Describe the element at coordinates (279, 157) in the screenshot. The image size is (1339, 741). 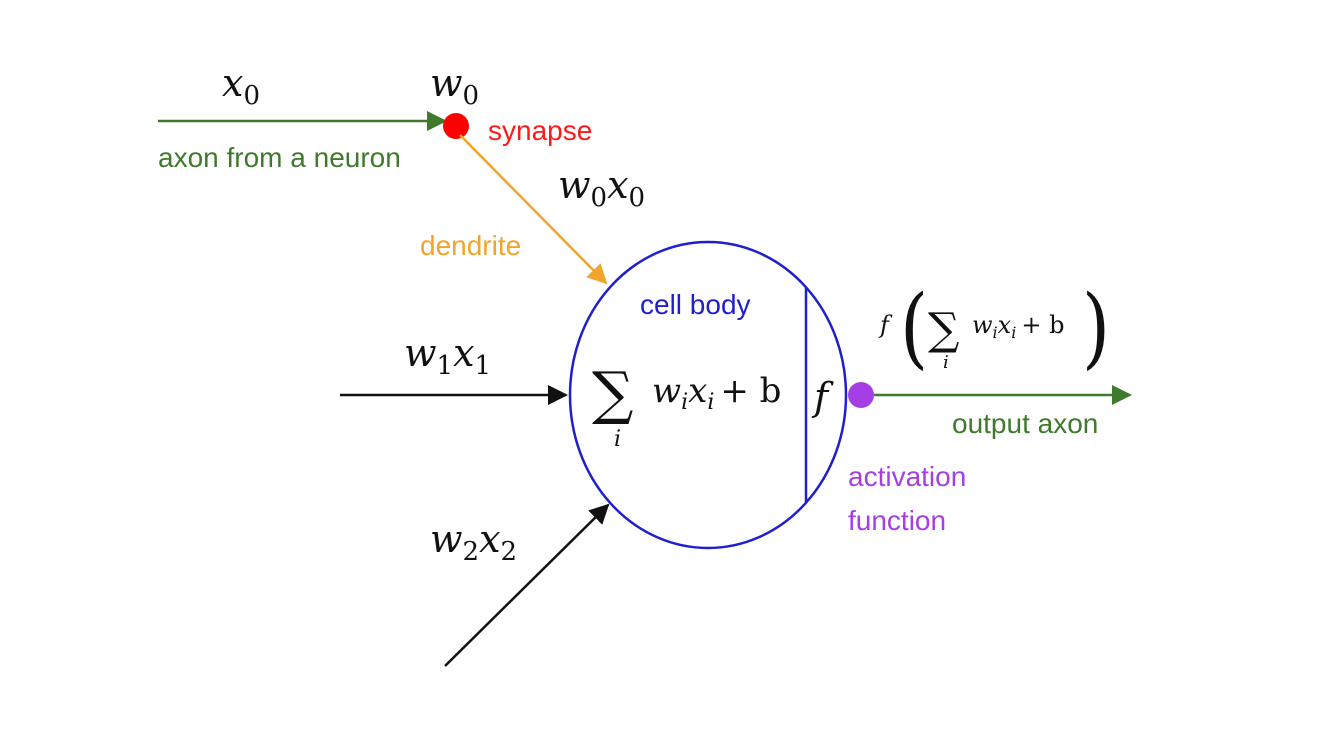
I see `axon-from-neuron-label: axon from a neuron` at that location.